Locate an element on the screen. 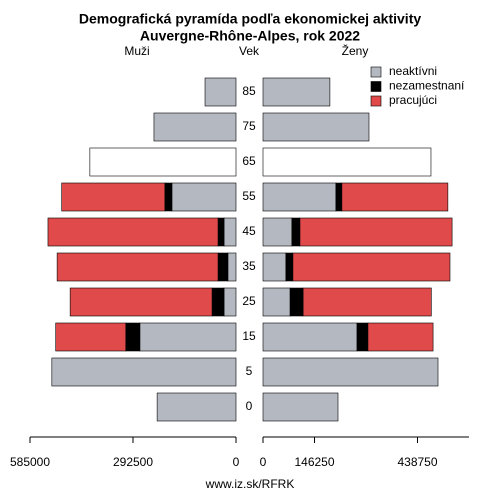 Image resolution: width=500 pixels, height=500 pixels. x-tick-label: 292500 is located at coordinates (133, 462).